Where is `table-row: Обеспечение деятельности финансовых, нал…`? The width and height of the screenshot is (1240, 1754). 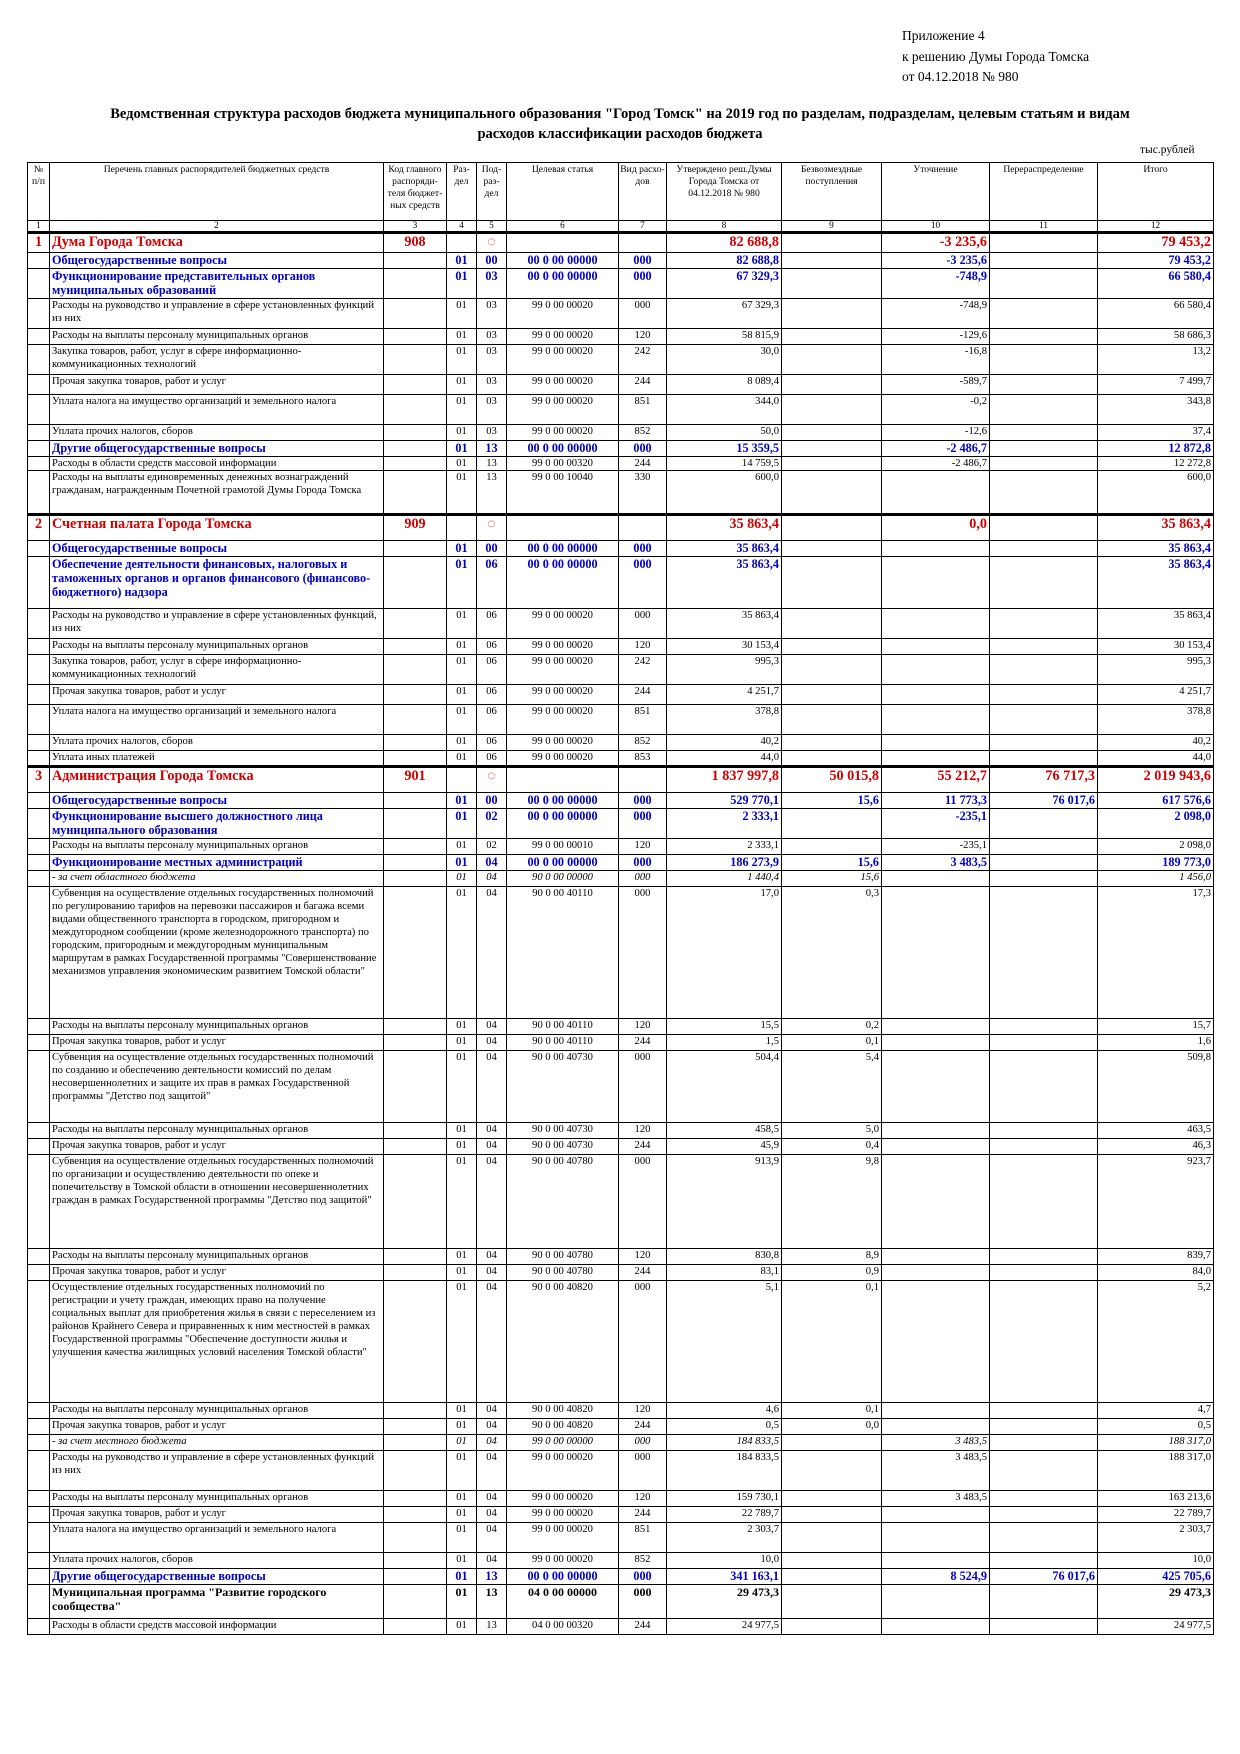
table-row: Обеспечение деятельности финансовых, нал… is located at coordinates (620, 582).